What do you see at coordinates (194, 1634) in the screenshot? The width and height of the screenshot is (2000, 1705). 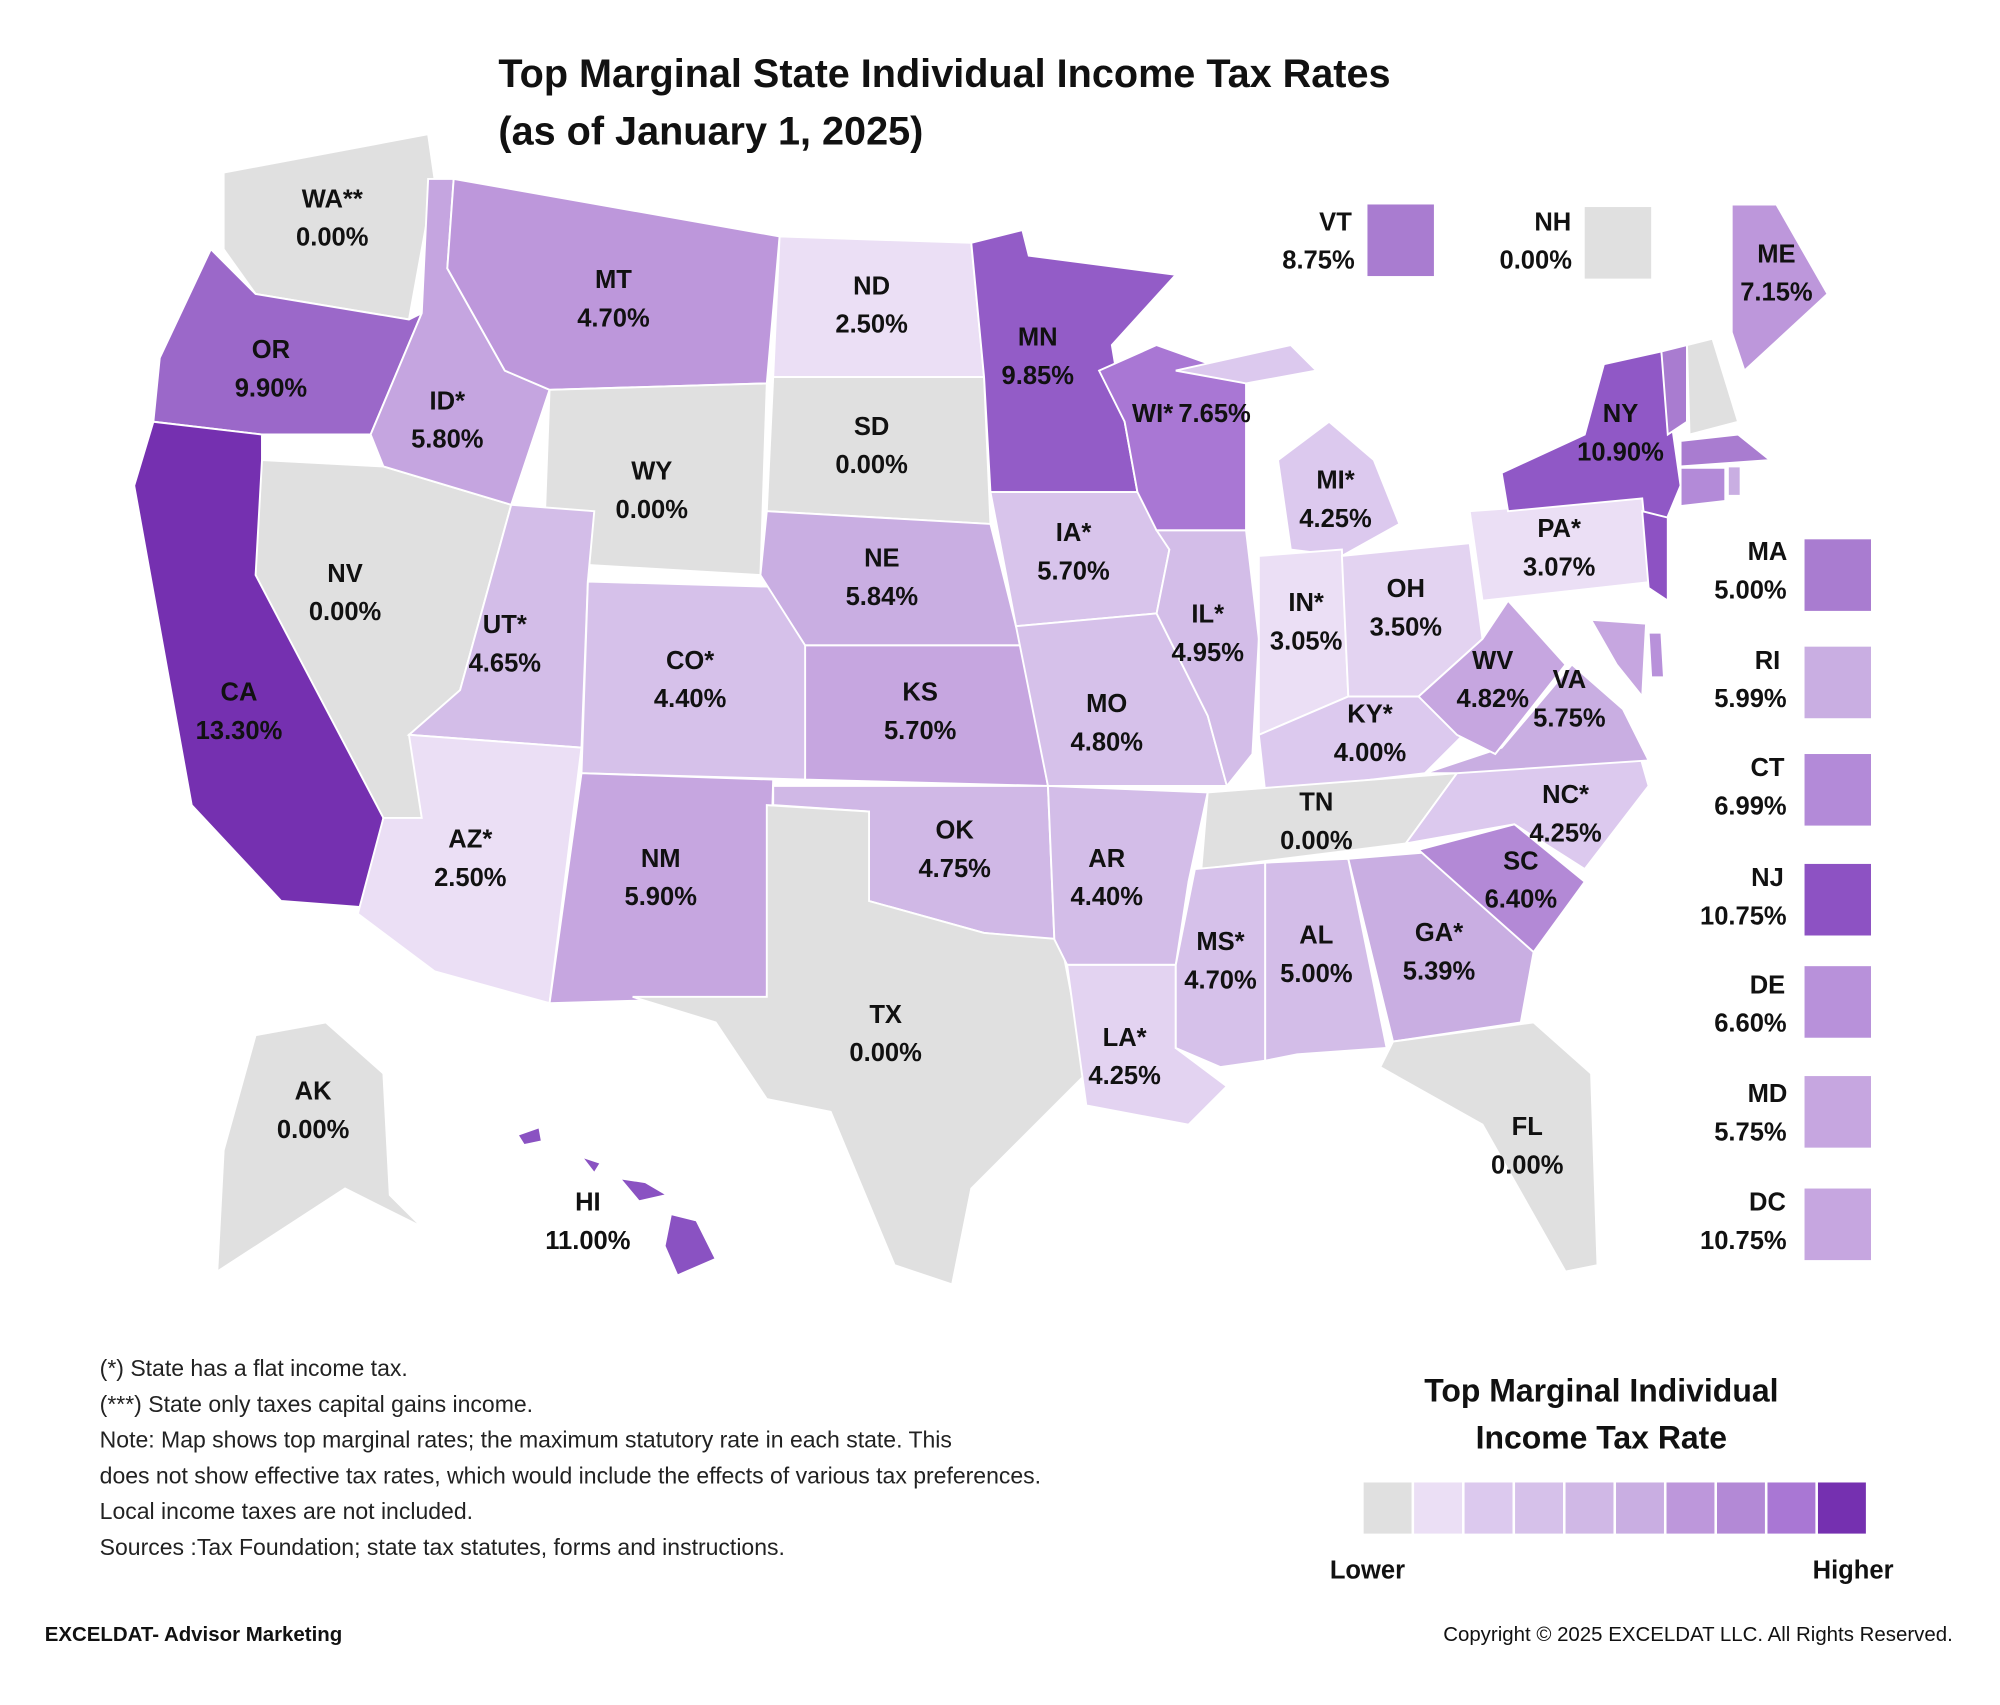 I see `footer-brand: EXCELDAT- Advisor Marketing` at bounding box center [194, 1634].